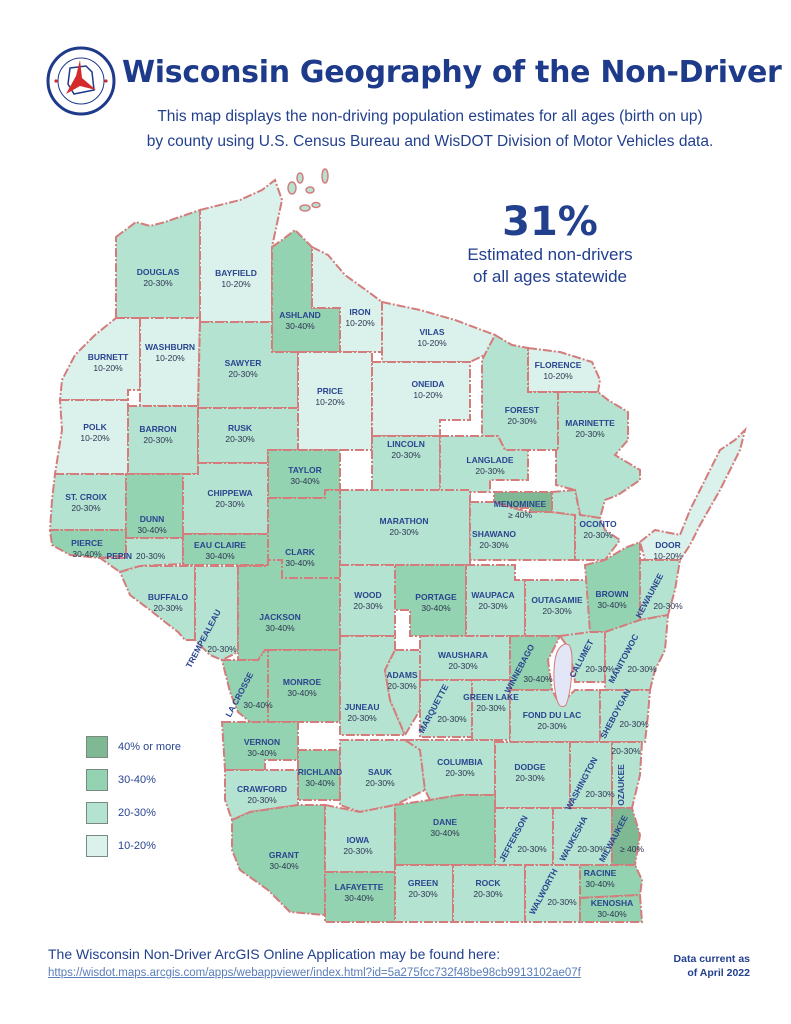 This screenshot has width=791, height=1024. Describe the element at coordinates (359, 887) in the screenshot. I see `county-name: LAFAYETTE` at that location.